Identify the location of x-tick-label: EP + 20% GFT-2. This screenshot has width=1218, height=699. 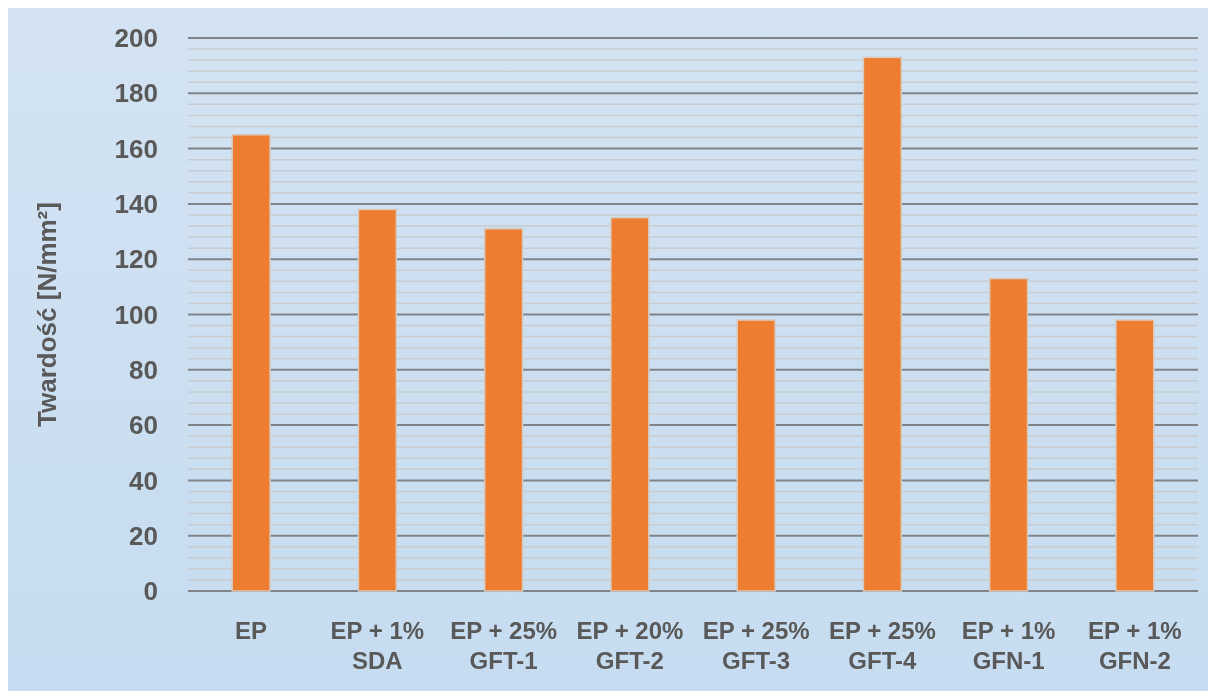
(630, 645).